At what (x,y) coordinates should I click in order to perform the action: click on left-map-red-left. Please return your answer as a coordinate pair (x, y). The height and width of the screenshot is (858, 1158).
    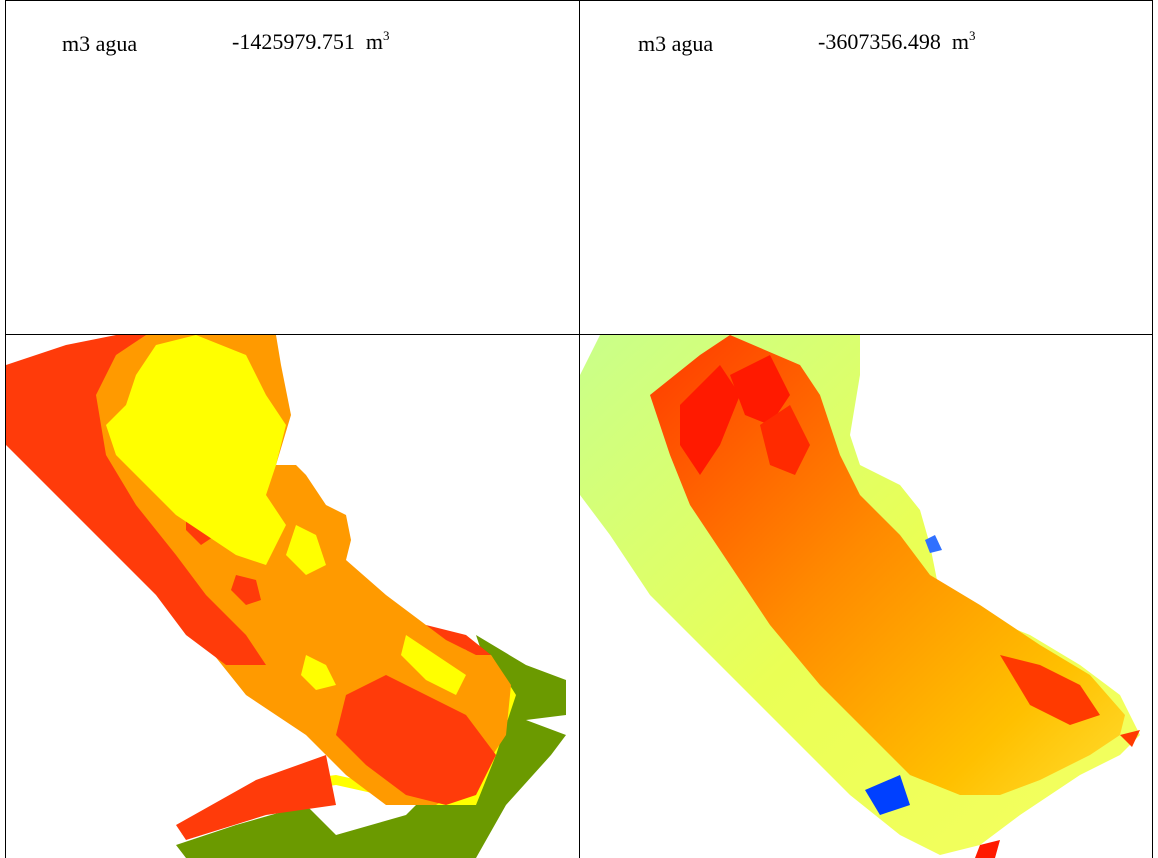
    Looking at the image, I should click on (136, 500).